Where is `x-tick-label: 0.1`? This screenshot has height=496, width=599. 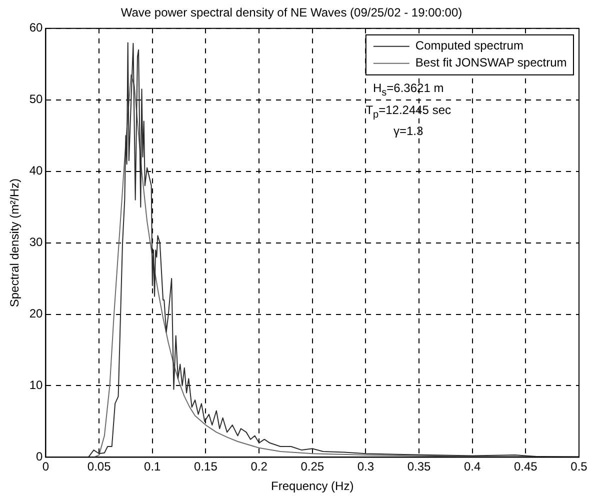
x-tick-label: 0.1 is located at coordinates (153, 467).